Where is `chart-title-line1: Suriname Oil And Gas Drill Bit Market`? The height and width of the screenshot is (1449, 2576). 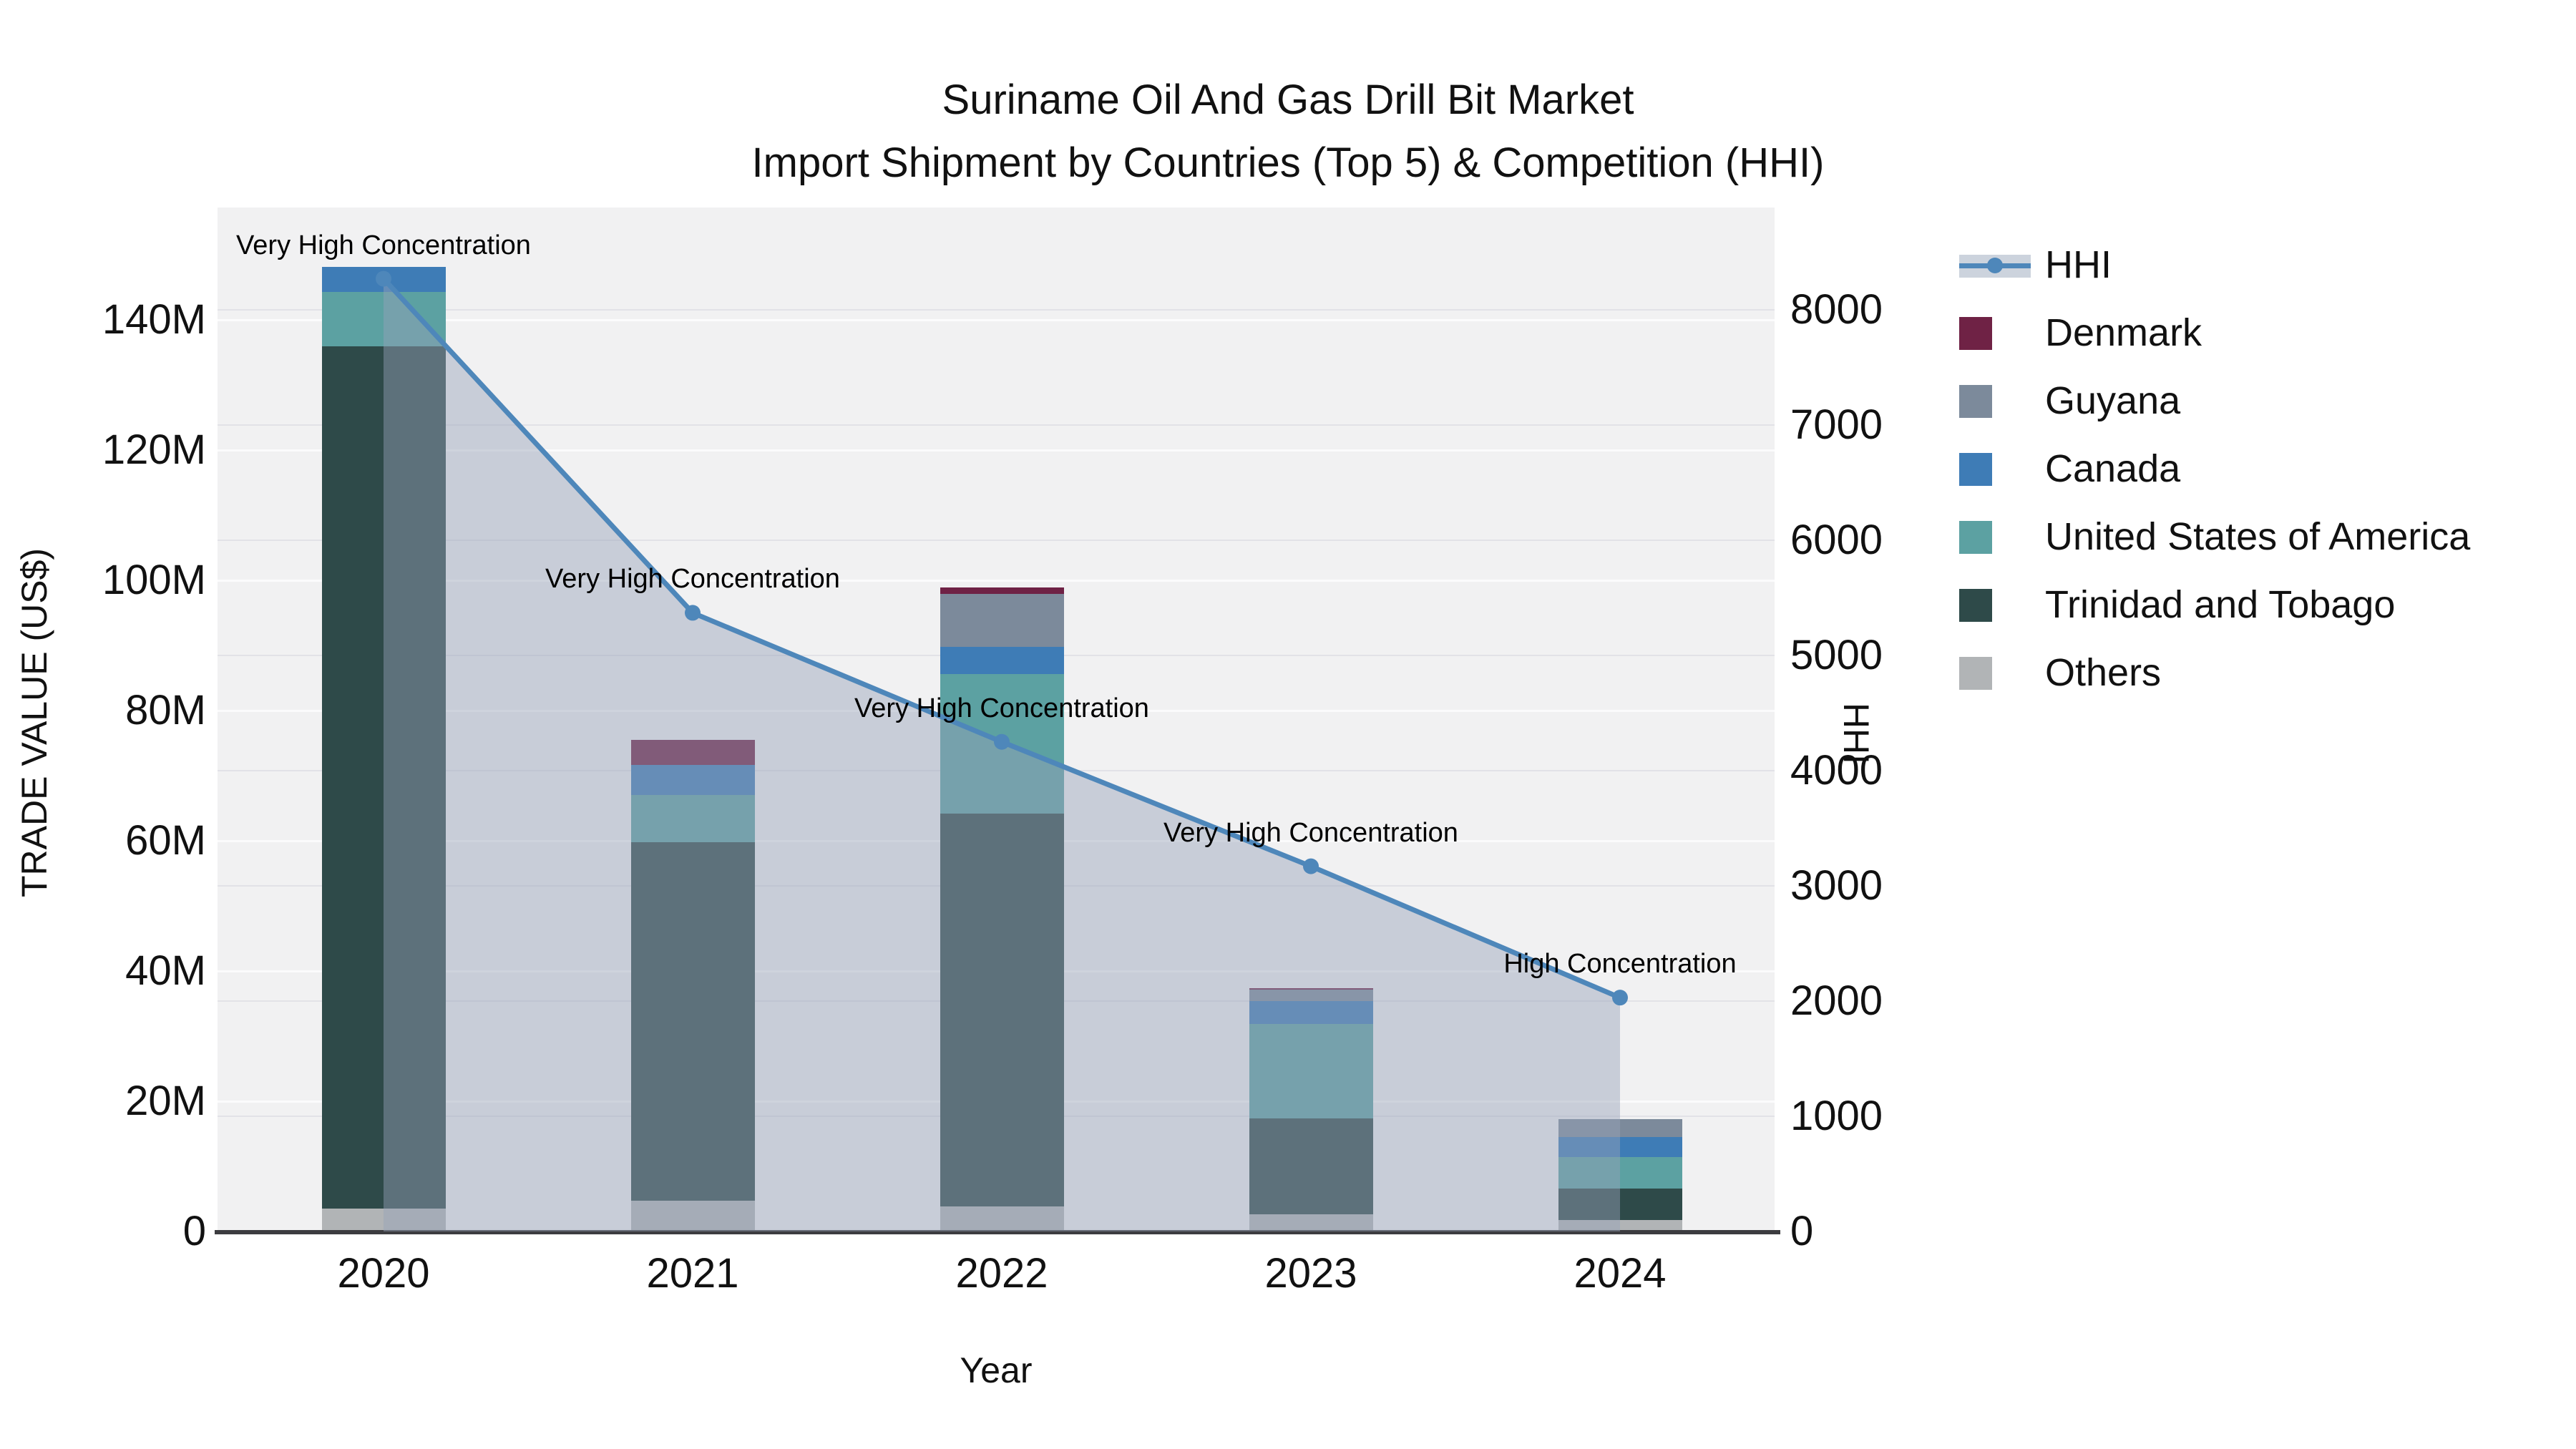 chart-title-line1: Suriname Oil And Gas Drill Bit Market is located at coordinates (1288, 100).